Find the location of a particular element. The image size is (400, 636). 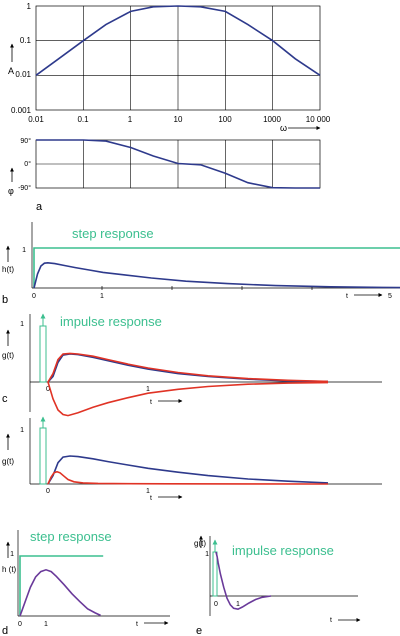

y-tick-label: 90° is located at coordinates (25, 141).